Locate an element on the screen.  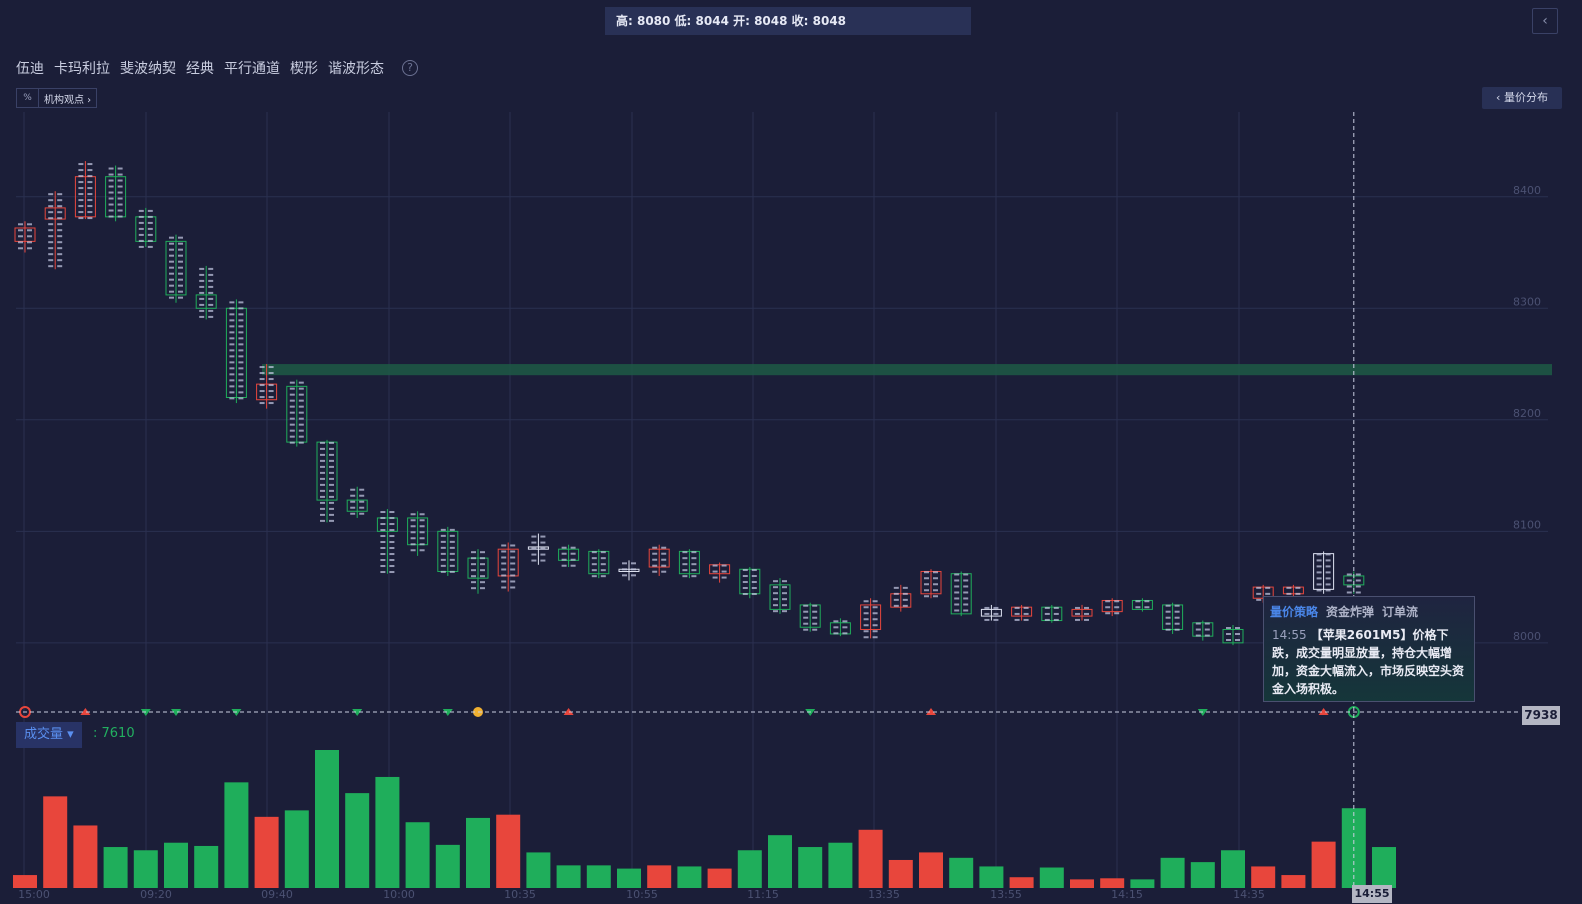
volume-indicator-select: 成交量 ▾ is located at coordinates (49, 735).